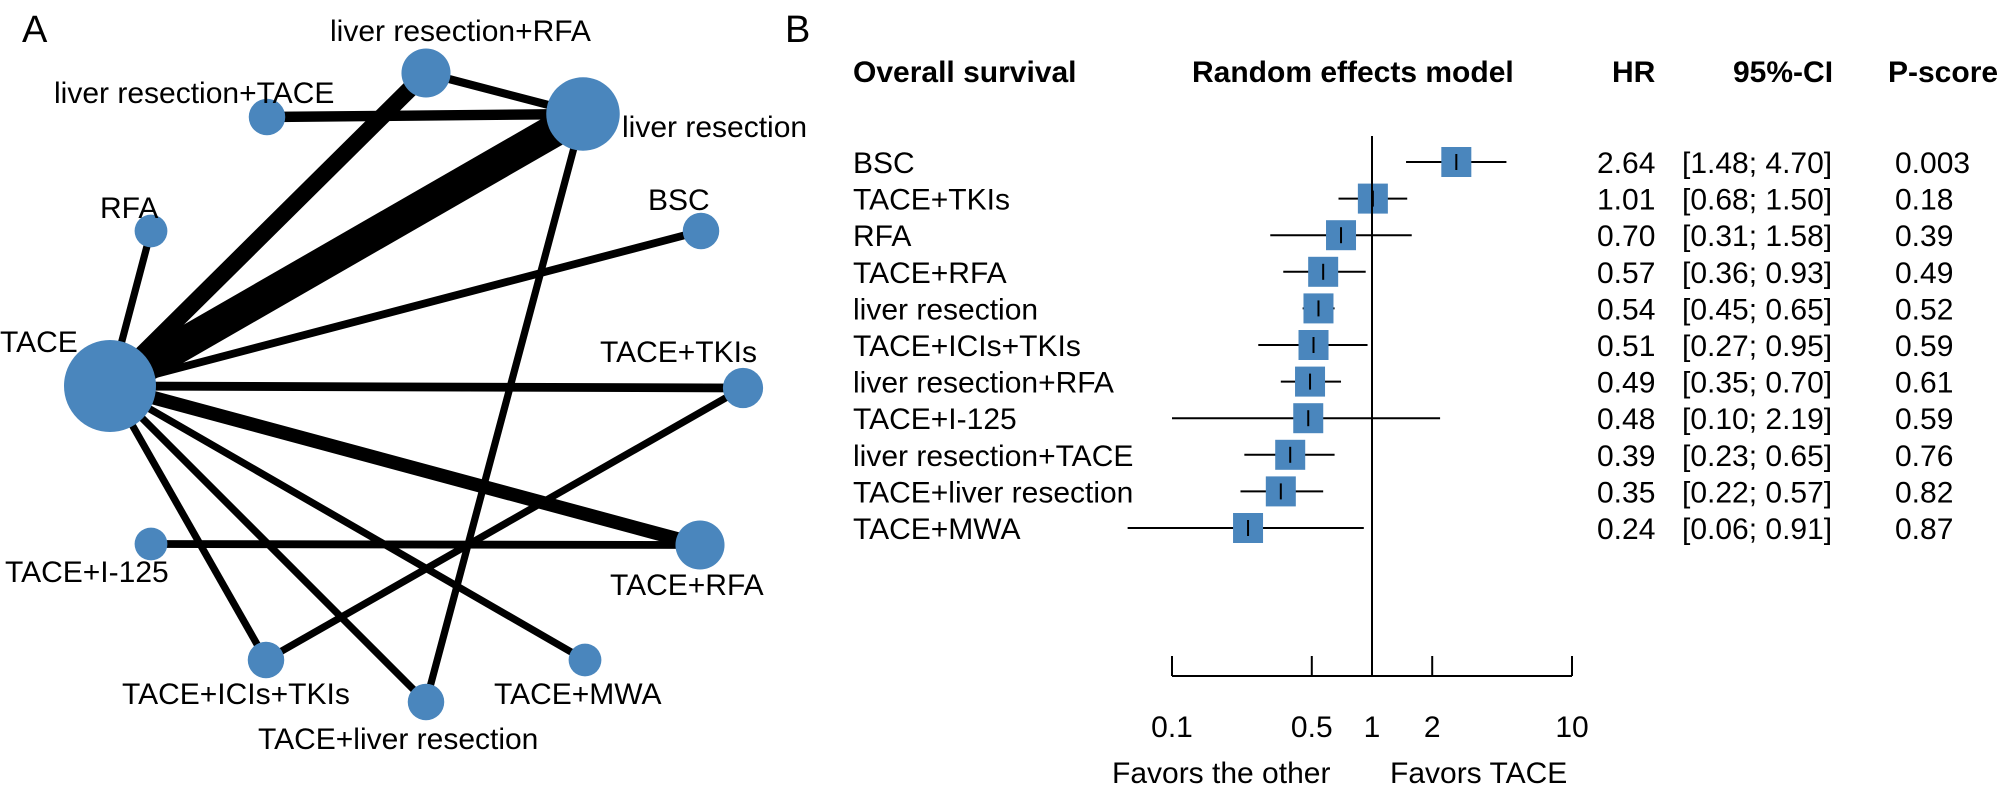 This screenshot has height=789, width=2012. I want to click on edge-tace-icis-tkis-to-tace-tkis, so click(504, 524).